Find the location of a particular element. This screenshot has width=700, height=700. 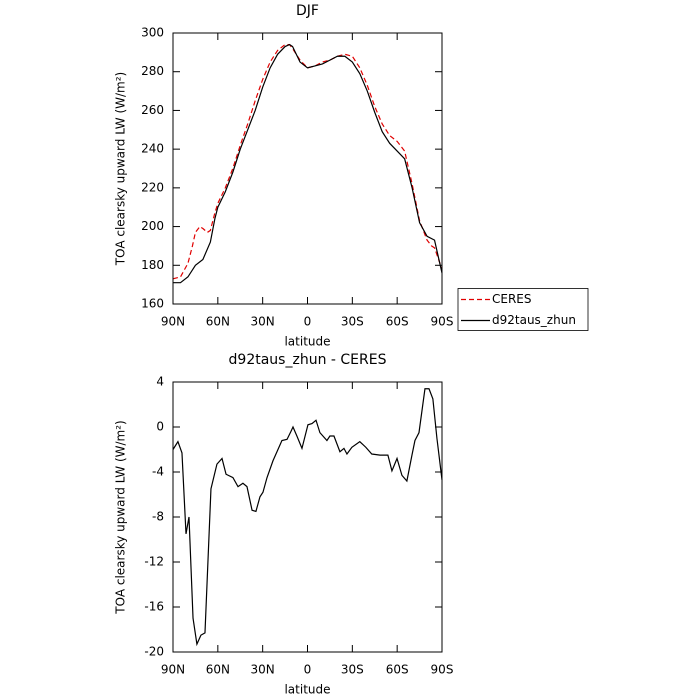

chart-title: d92taus_zhun - CERES is located at coordinates (308, 360).